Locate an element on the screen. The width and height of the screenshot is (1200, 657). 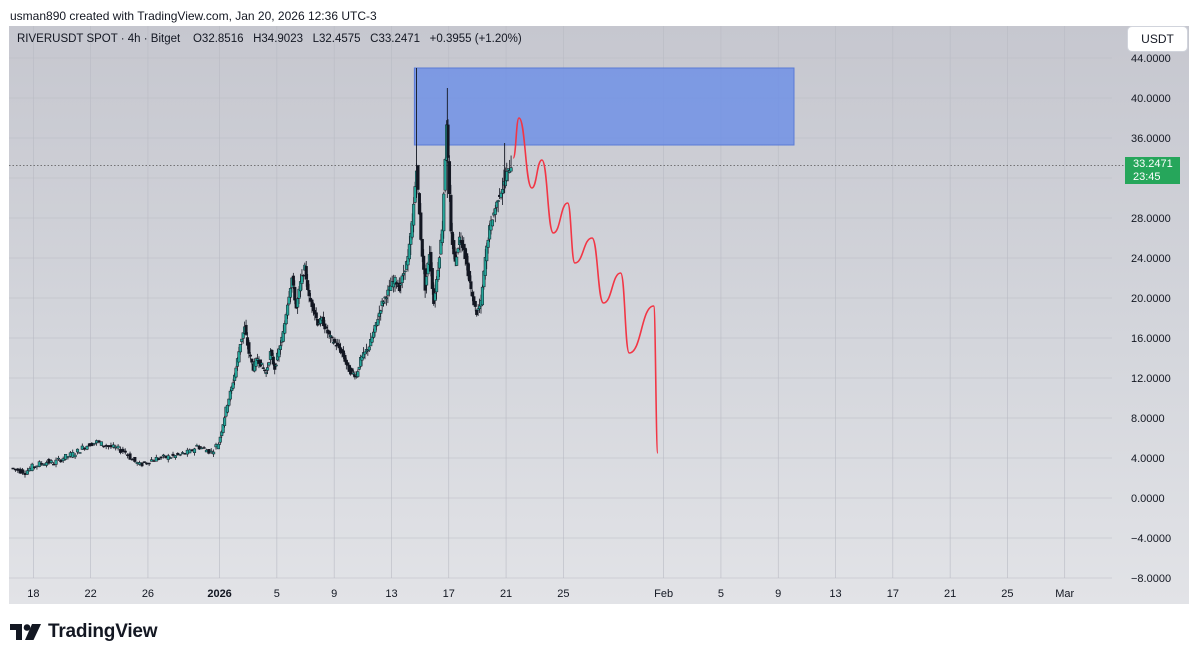
y-tick-label: 24.0000 is located at coordinates (1151, 259).